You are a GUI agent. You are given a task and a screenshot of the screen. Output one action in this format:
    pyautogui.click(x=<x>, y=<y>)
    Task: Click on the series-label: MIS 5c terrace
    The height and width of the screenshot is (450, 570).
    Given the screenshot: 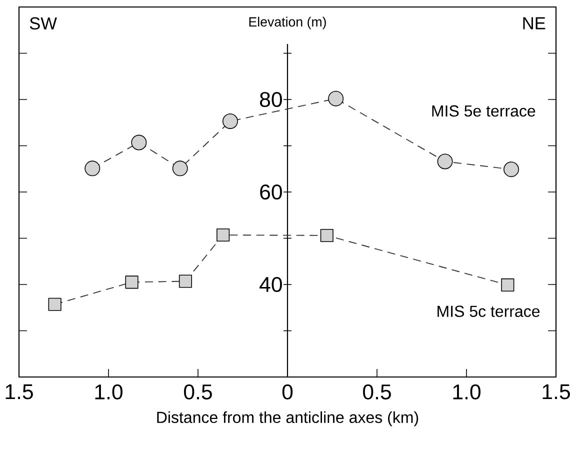 What is the action you would take?
    pyautogui.click(x=489, y=311)
    